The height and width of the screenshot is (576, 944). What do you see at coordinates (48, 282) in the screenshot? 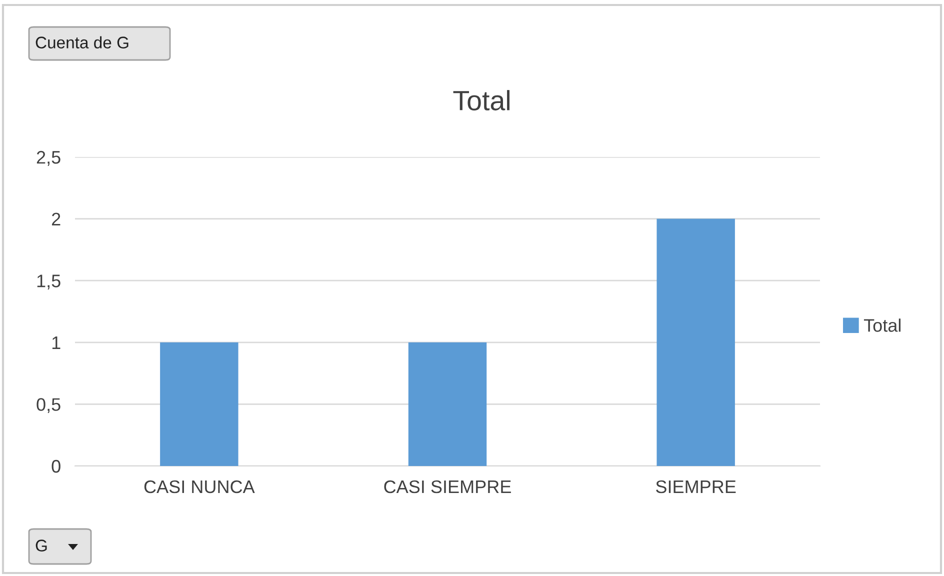
I see `y-tick-label: 1,5` at bounding box center [48, 282].